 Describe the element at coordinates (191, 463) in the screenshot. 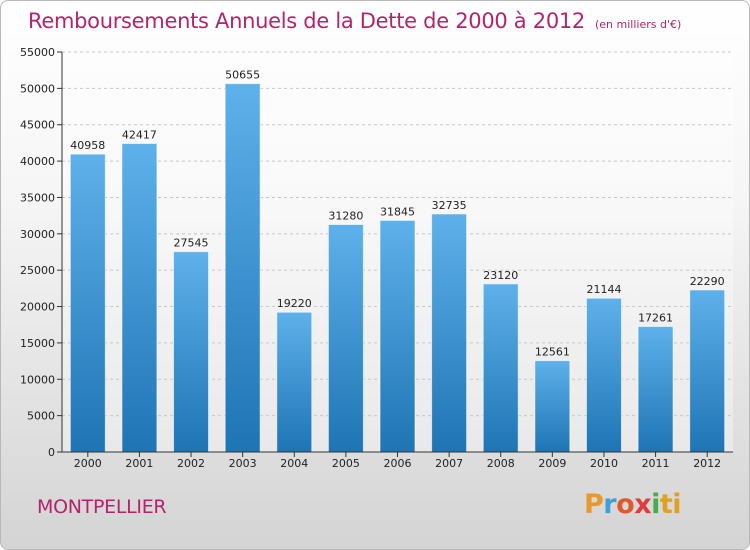

I see `x-tick-label: 2002` at that location.